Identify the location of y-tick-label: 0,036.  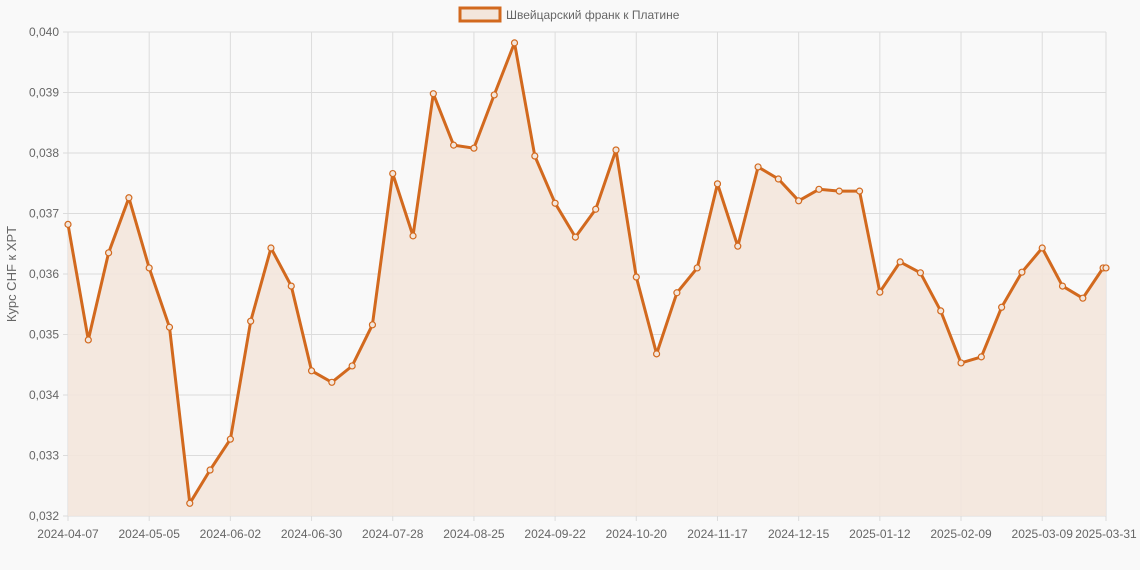
(44, 274).